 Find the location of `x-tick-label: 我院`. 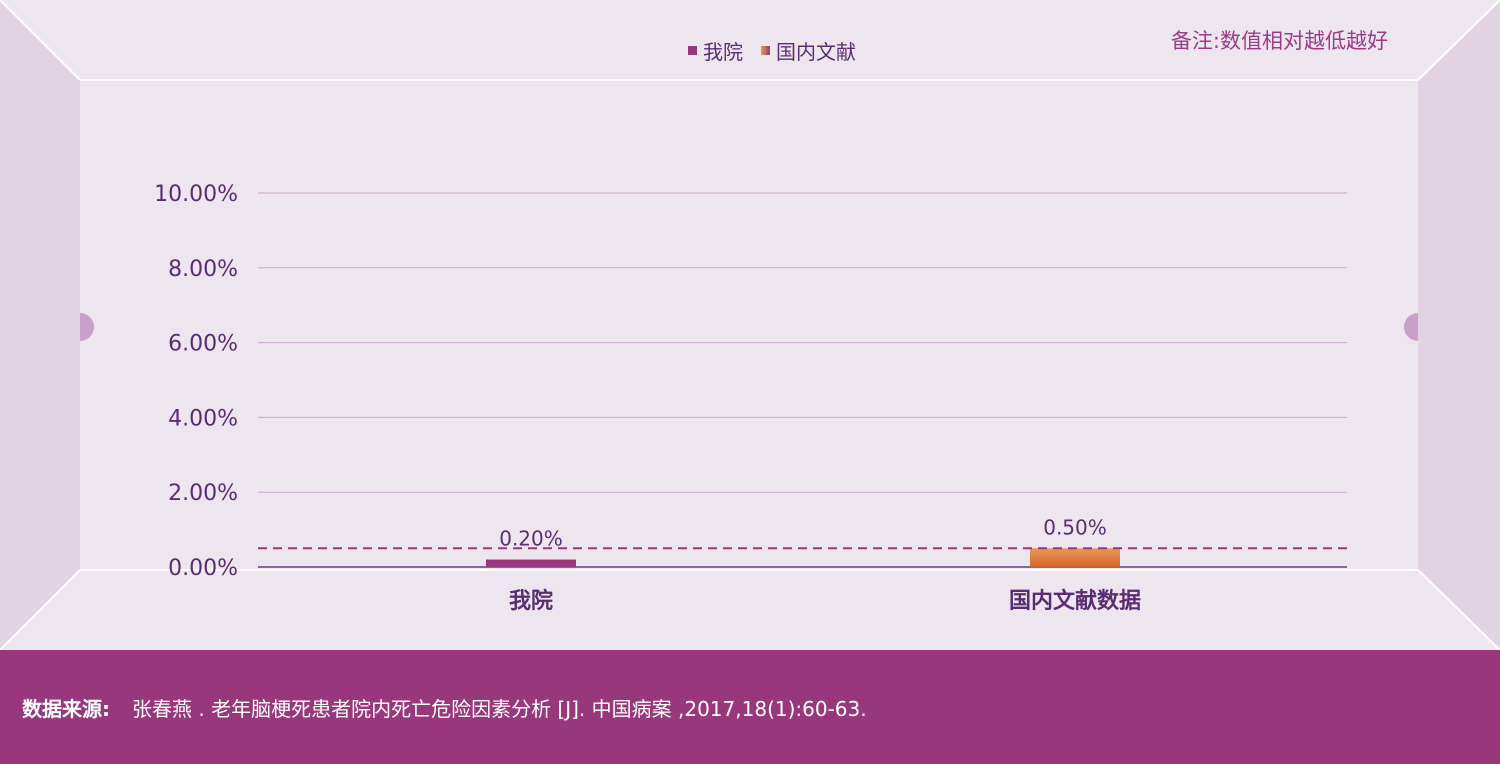

x-tick-label: 我院 is located at coordinates (531, 601).